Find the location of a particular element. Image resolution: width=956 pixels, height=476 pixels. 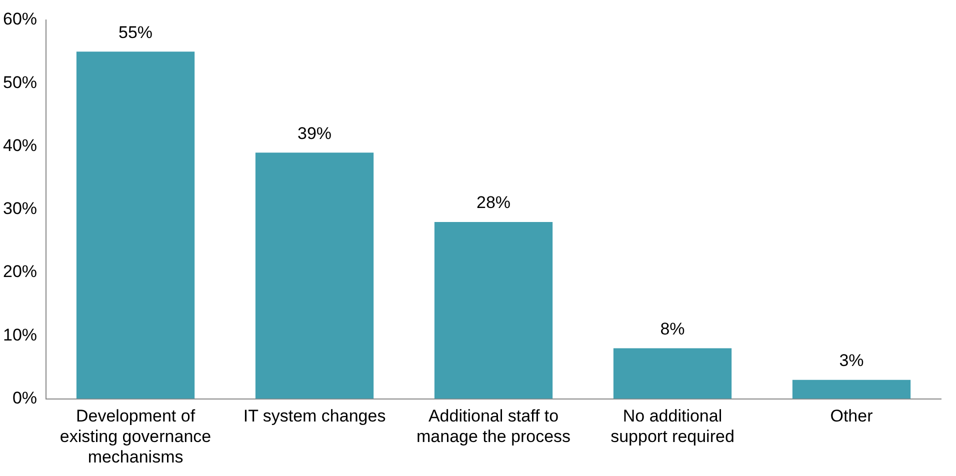

data-label: 39% is located at coordinates (315, 133).